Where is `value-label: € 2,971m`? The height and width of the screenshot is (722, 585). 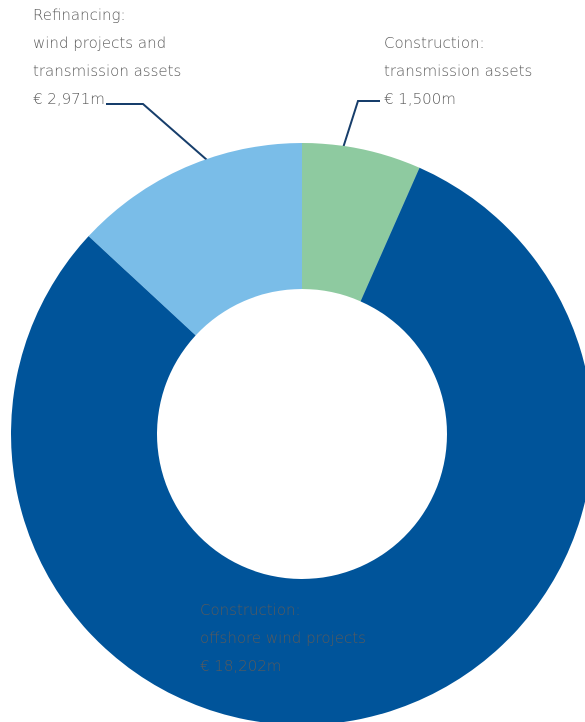 value-label: € 2,971m is located at coordinates (69, 99).